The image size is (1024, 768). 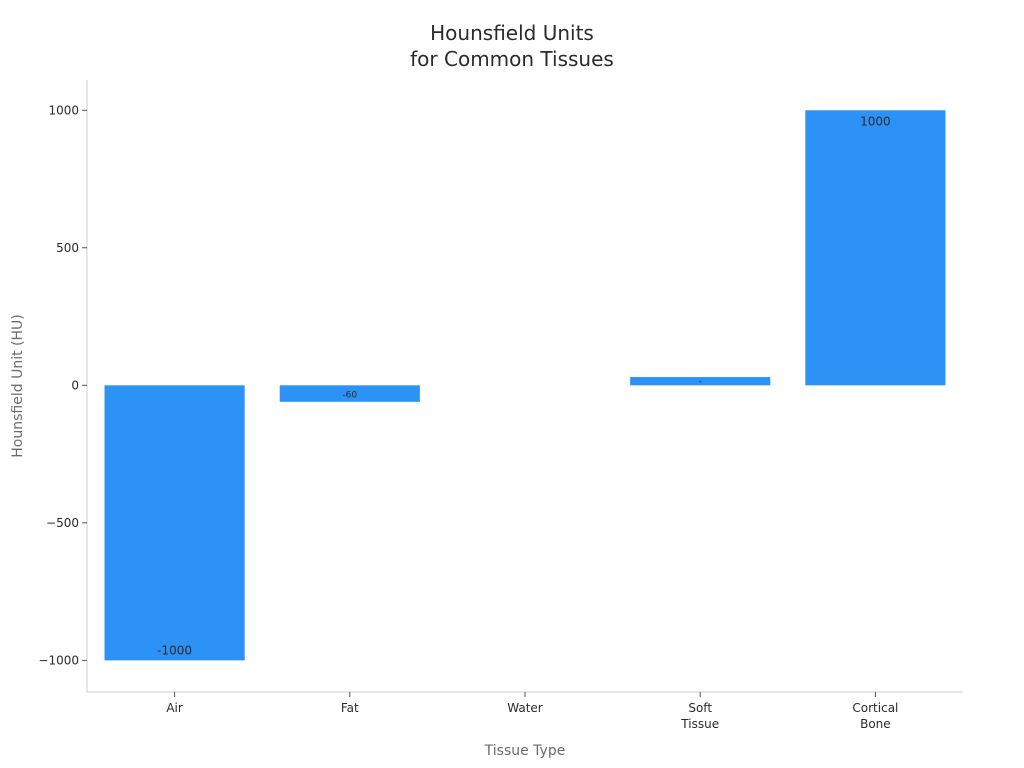 What do you see at coordinates (62, 385) in the screenshot?
I see `y-tick-labels: 1000 500 0 −500 −1000` at bounding box center [62, 385].